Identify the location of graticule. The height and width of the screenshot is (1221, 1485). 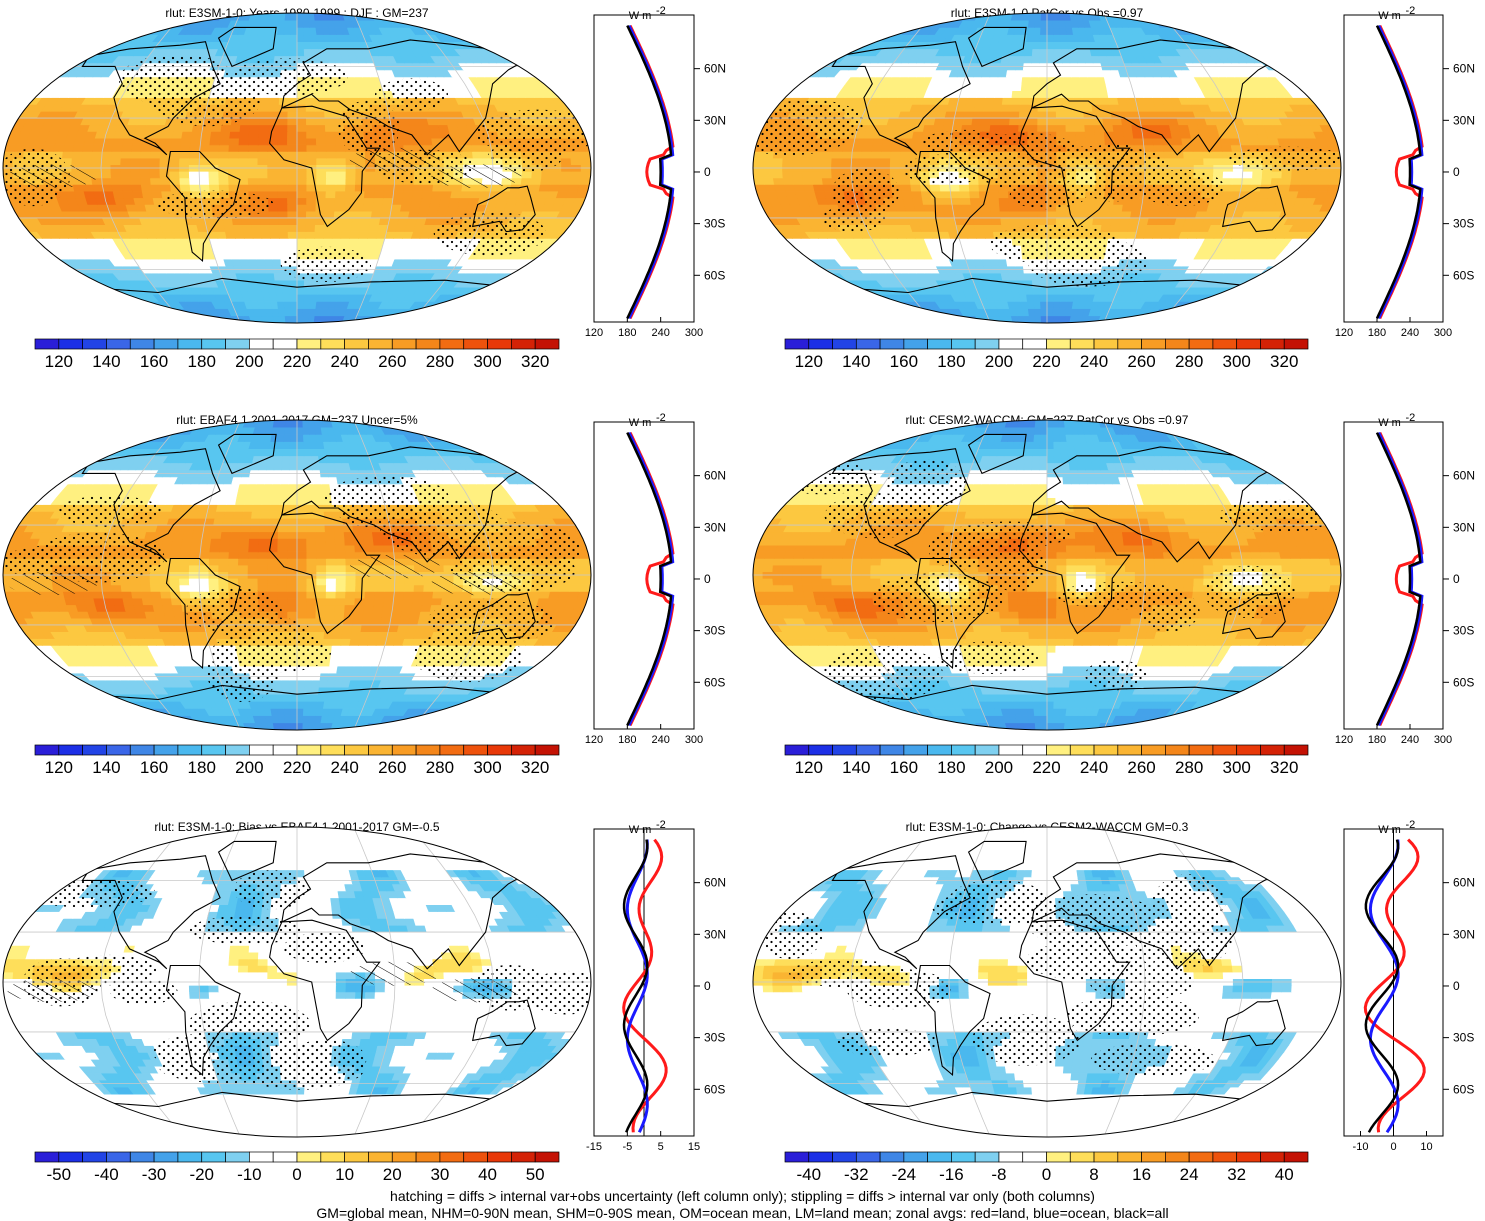
(297, 575).